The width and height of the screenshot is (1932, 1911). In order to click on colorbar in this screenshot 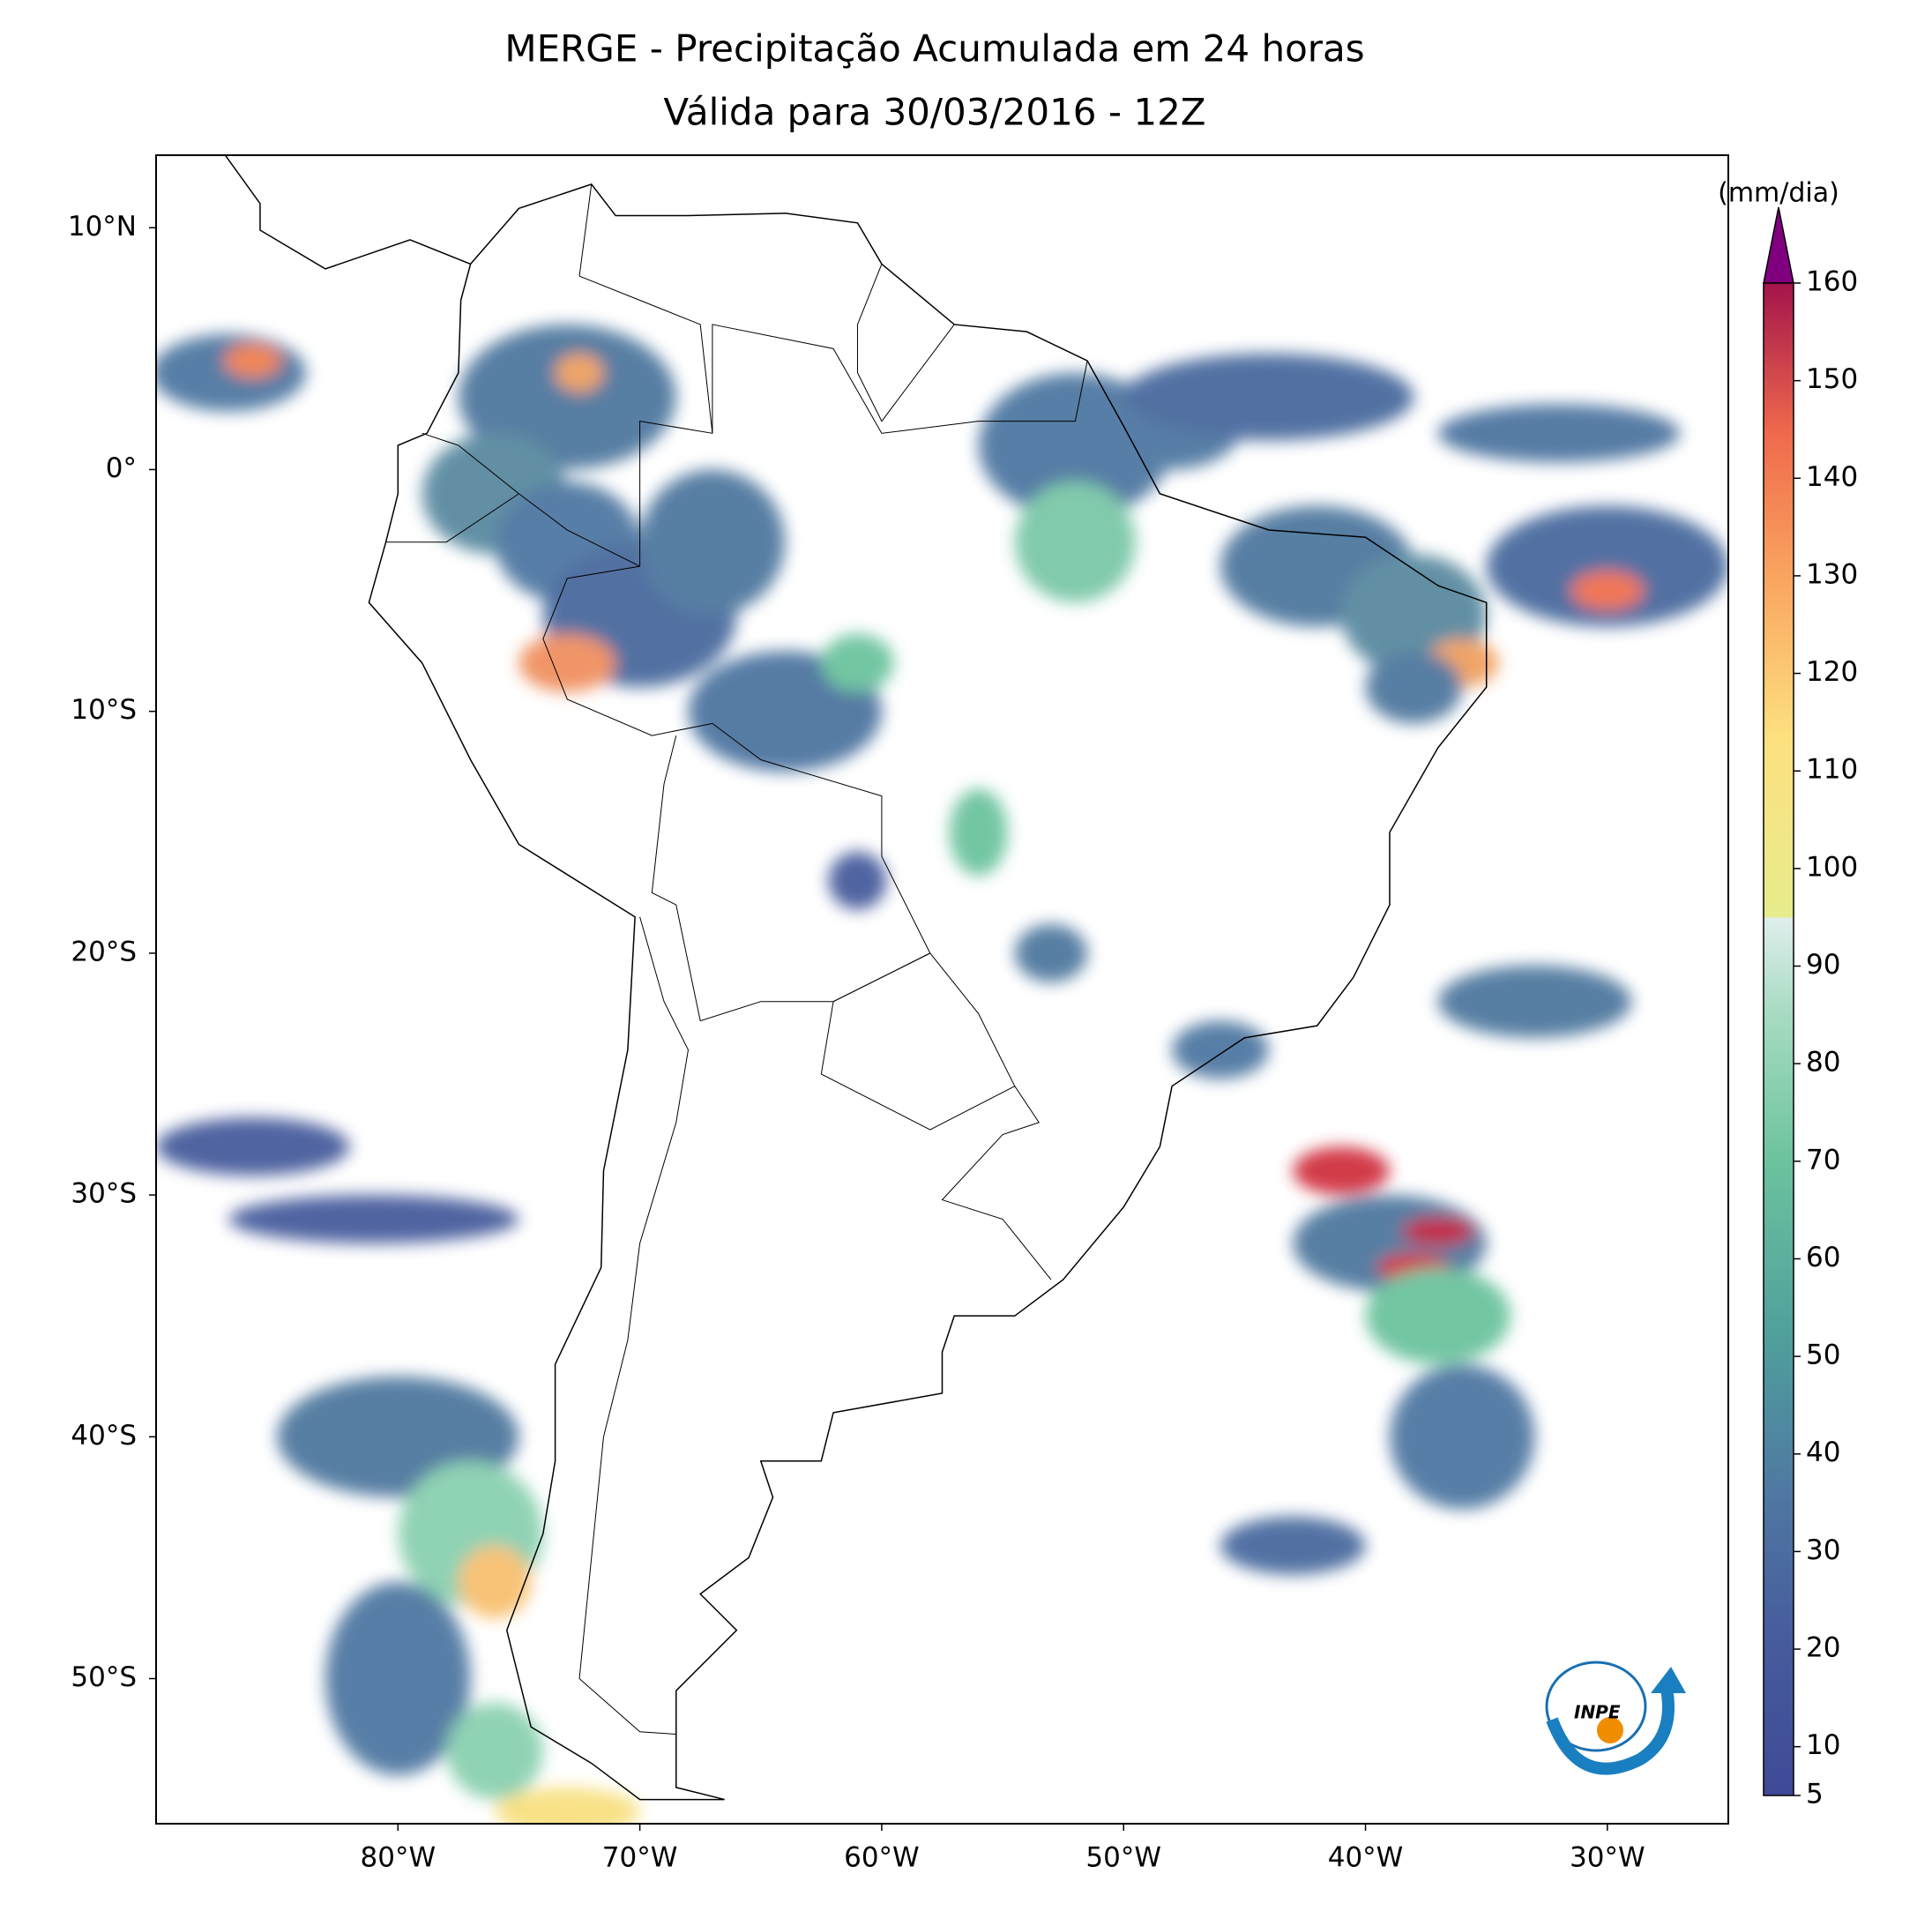, I will do `click(1778, 1039)`.